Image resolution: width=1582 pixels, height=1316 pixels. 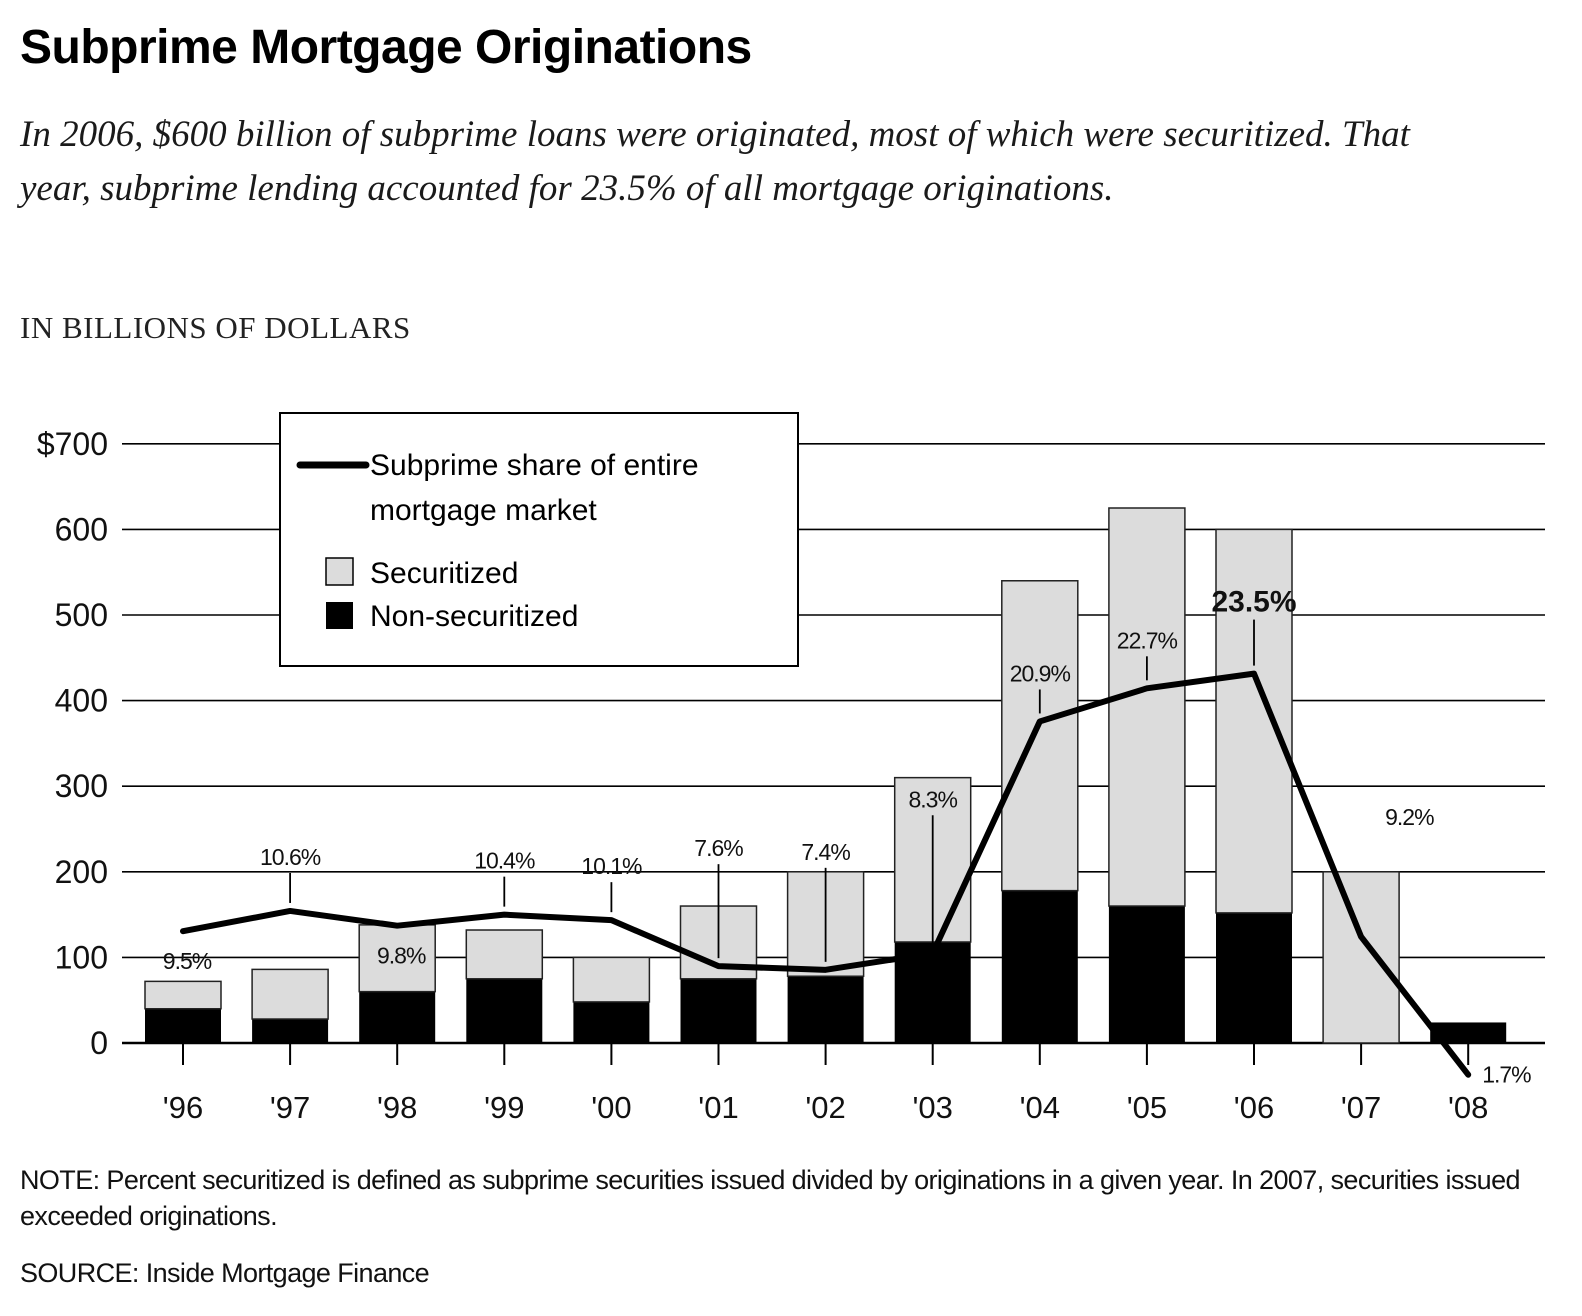 I want to click on x-tick-label: '00, so click(x=611, y=1107).